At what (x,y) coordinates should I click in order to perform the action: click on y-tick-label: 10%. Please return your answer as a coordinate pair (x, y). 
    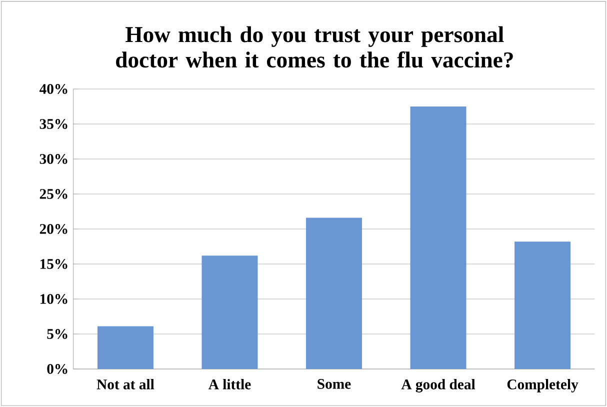
    Looking at the image, I should click on (54, 299).